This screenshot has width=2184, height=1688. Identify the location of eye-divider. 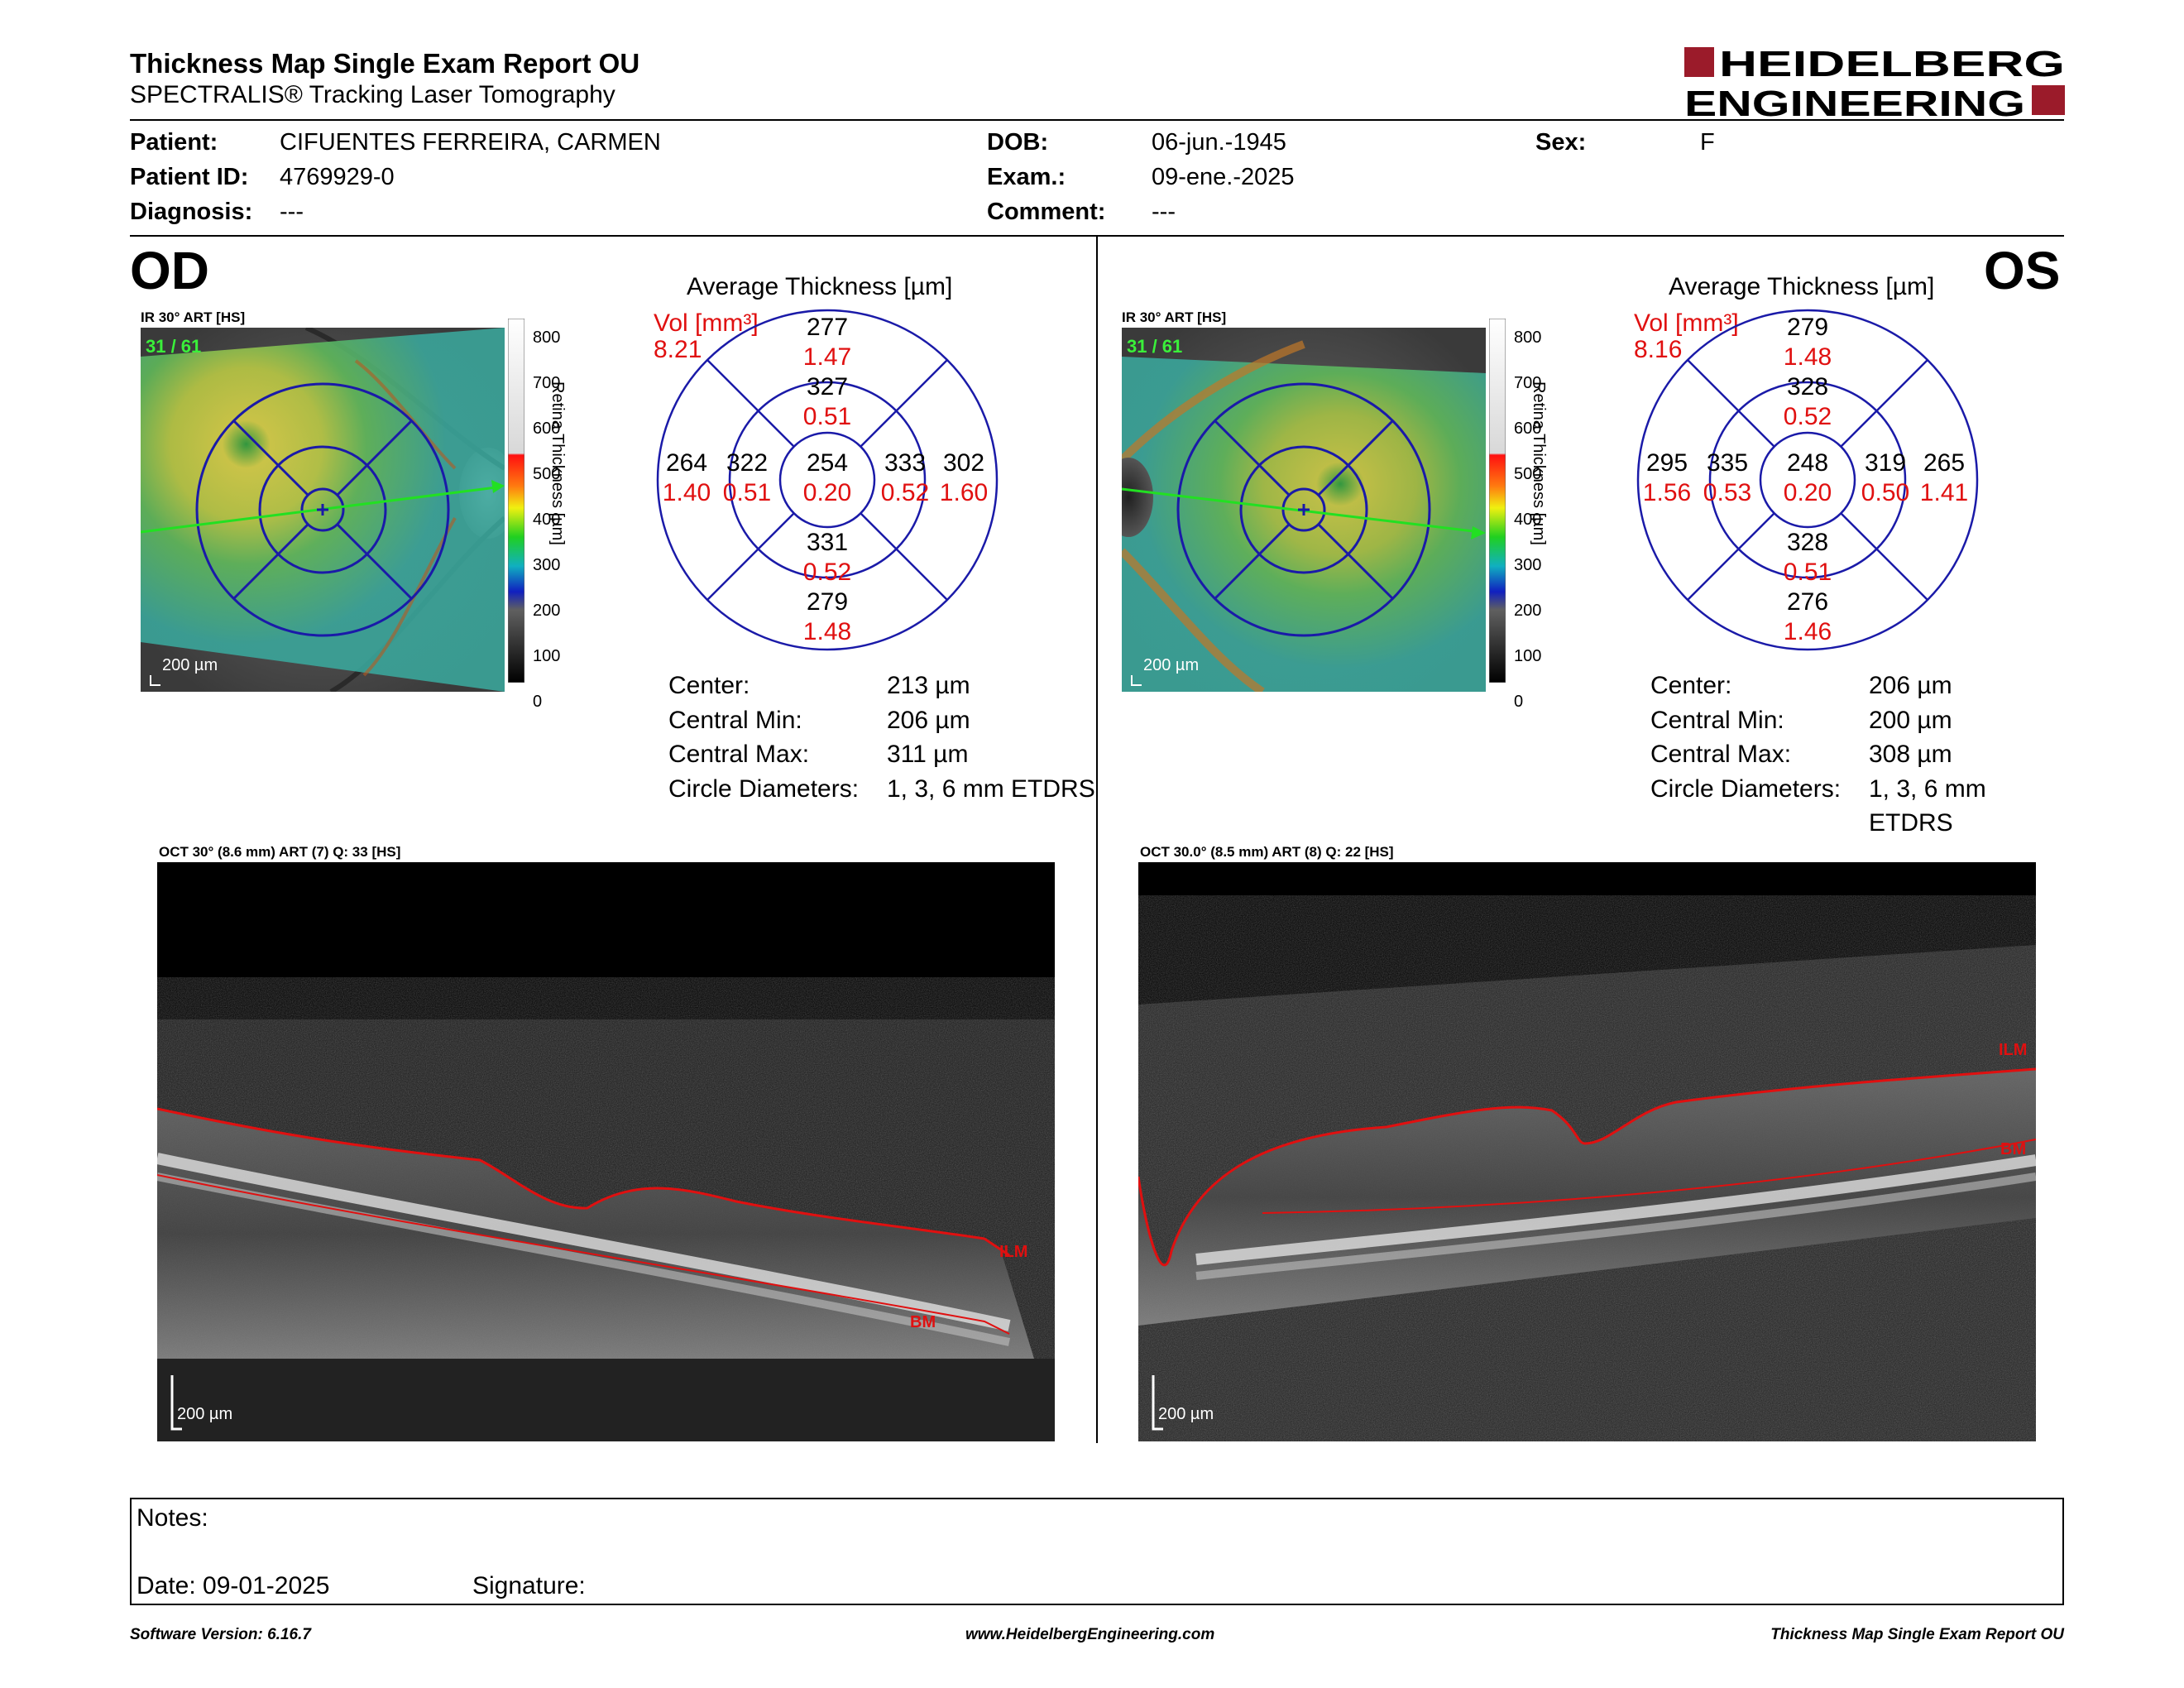
(1097, 840).